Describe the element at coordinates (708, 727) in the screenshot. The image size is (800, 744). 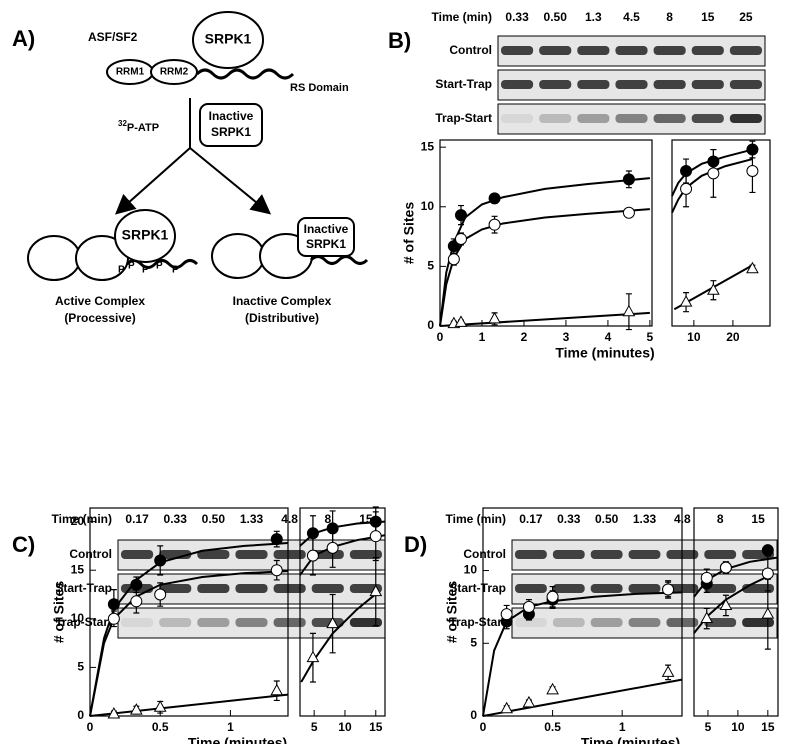
I see `x-tick-label: 5` at that location.